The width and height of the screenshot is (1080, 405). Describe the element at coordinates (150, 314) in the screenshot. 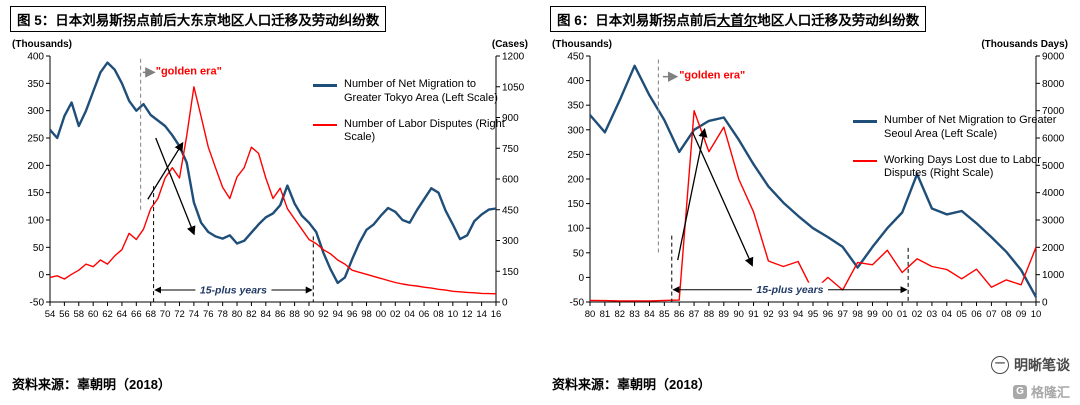

I see `svg-text: 68` at that location.